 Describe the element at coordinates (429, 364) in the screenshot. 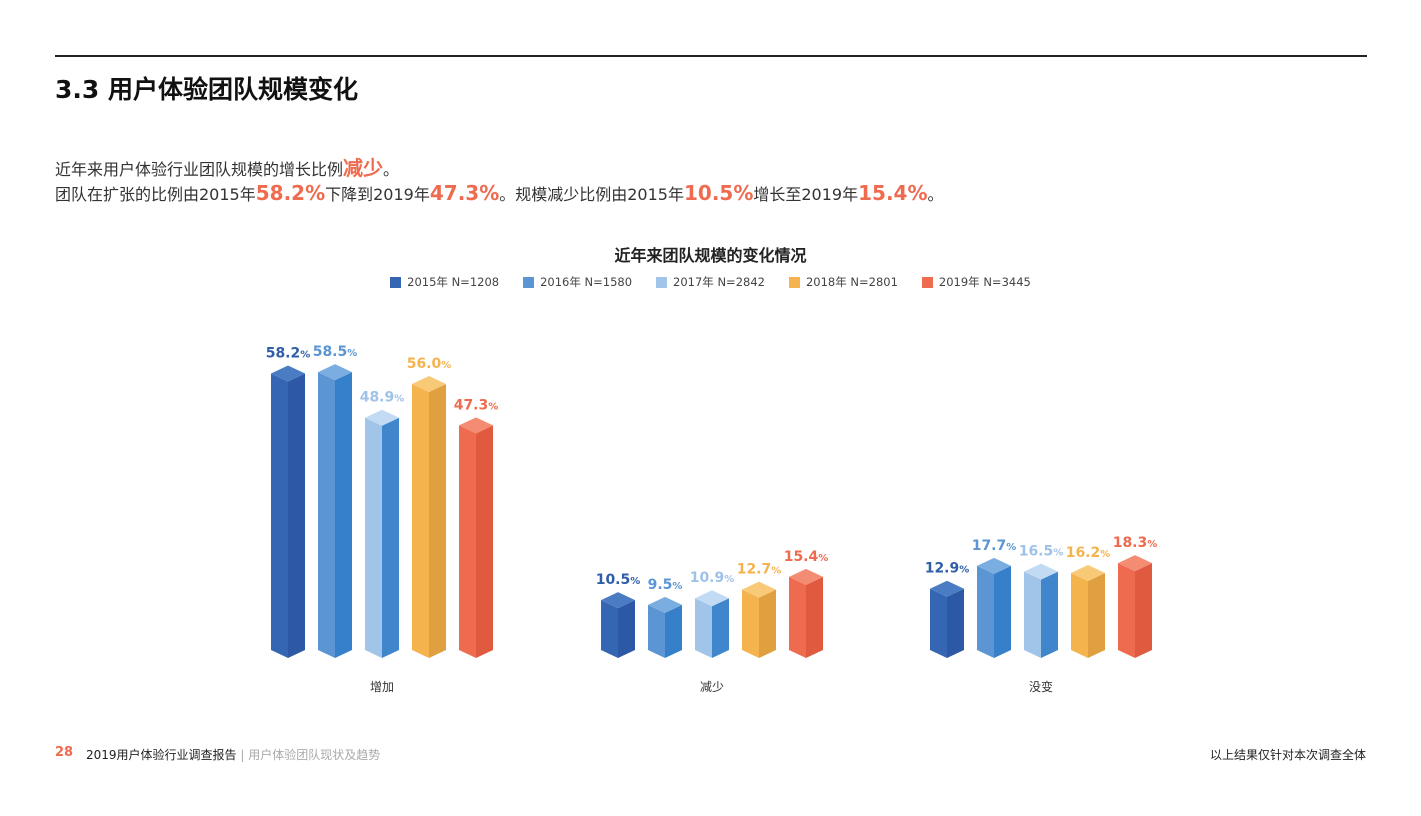

I see `data-label: 56.0%` at that location.